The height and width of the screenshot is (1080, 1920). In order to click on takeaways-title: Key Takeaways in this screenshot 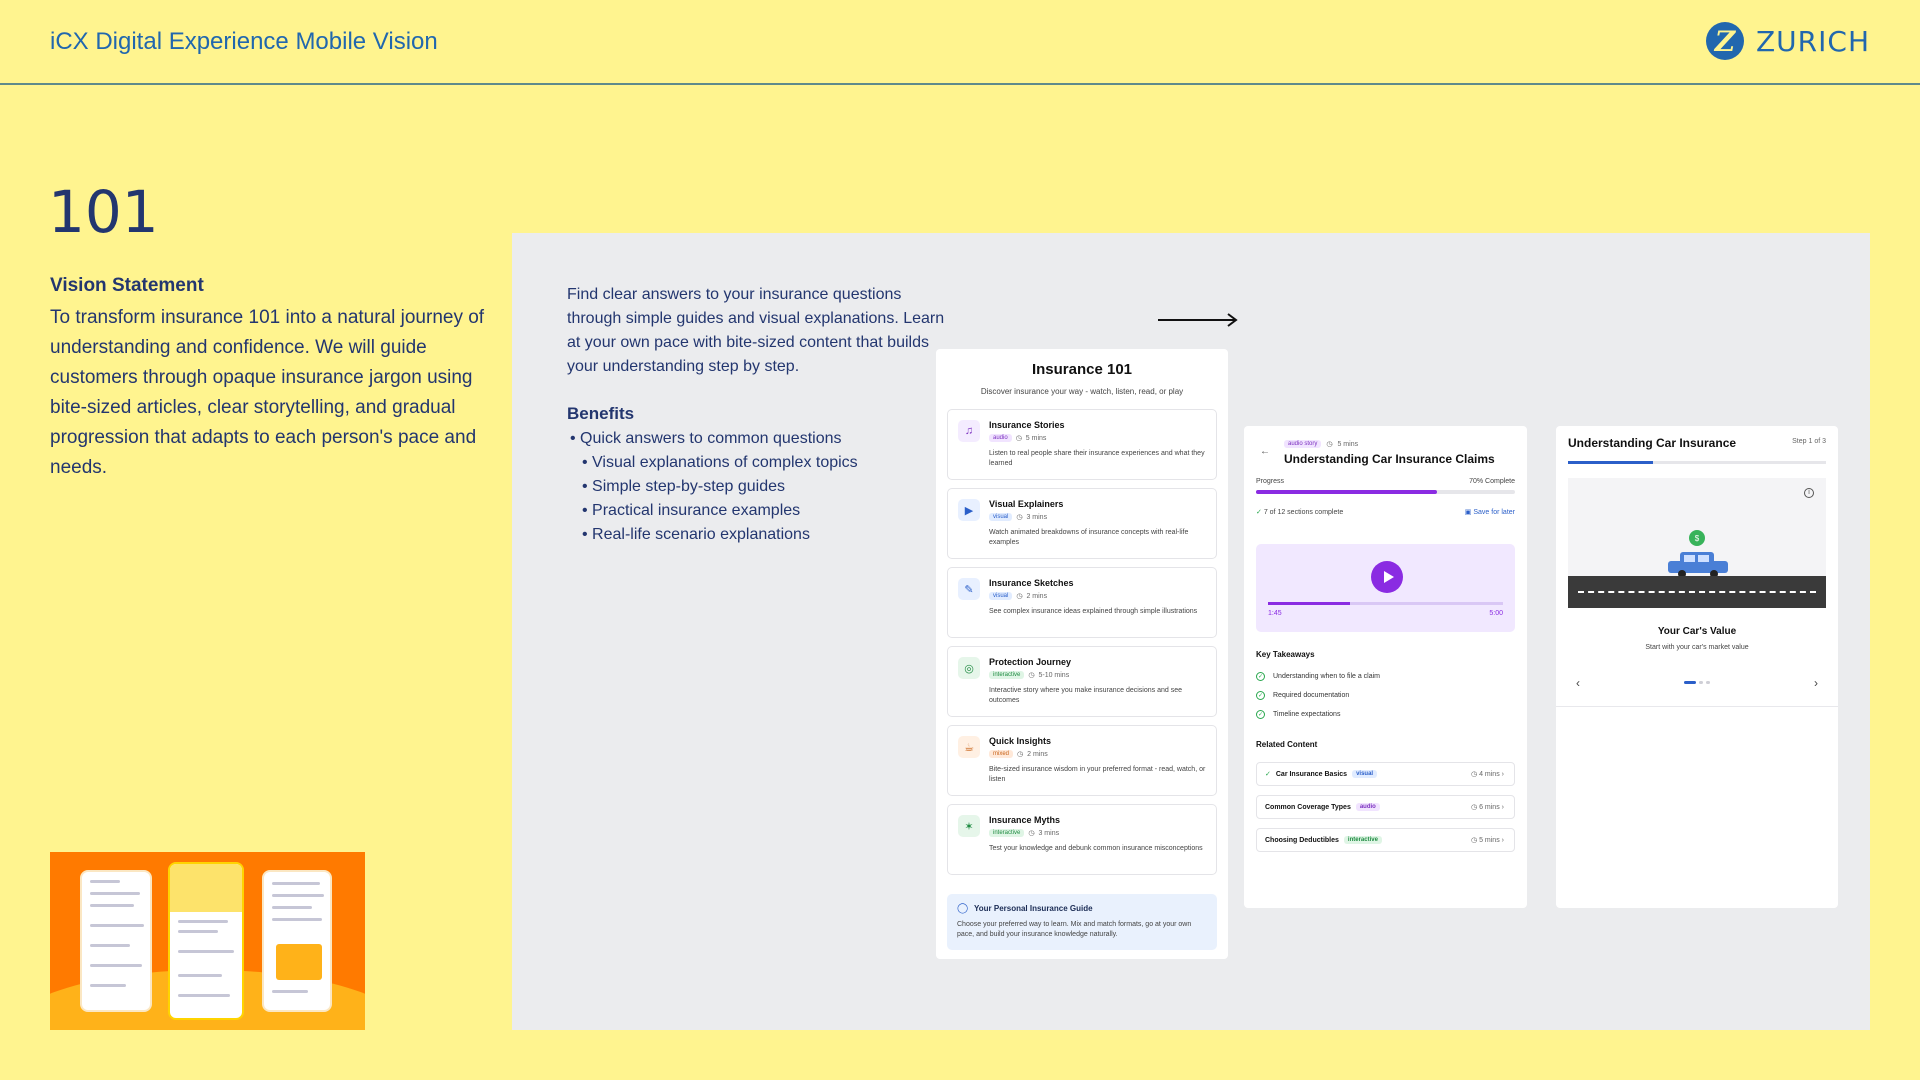, I will do `click(1285, 654)`.